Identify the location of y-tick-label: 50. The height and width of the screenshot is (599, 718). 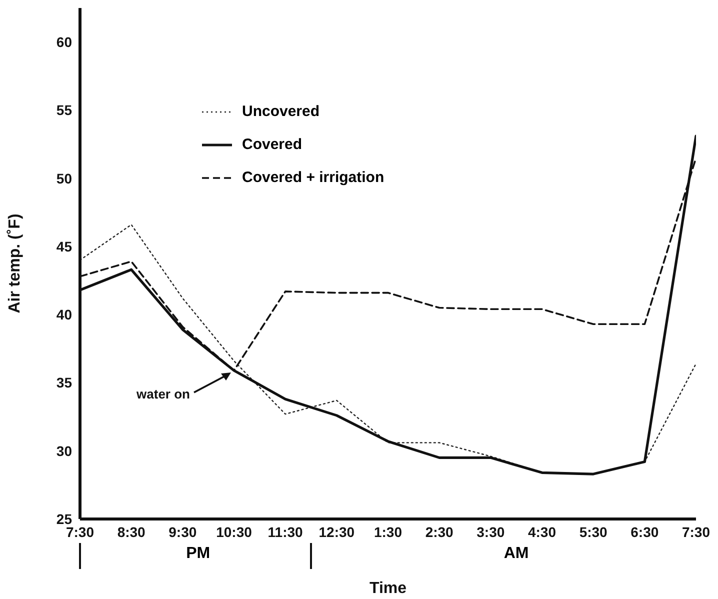
(64, 178).